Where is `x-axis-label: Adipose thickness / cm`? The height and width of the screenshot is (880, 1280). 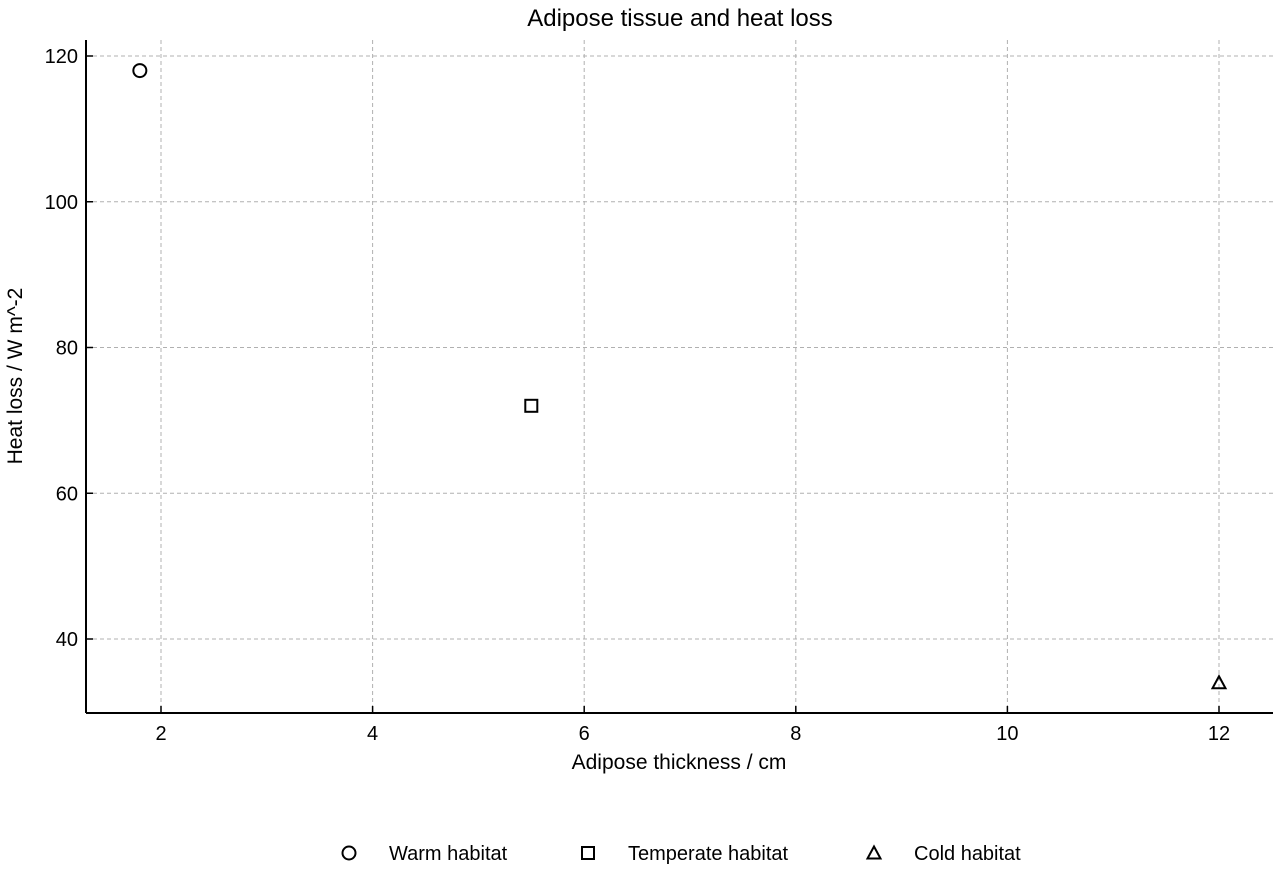
x-axis-label: Adipose thickness / cm is located at coordinates (679, 762).